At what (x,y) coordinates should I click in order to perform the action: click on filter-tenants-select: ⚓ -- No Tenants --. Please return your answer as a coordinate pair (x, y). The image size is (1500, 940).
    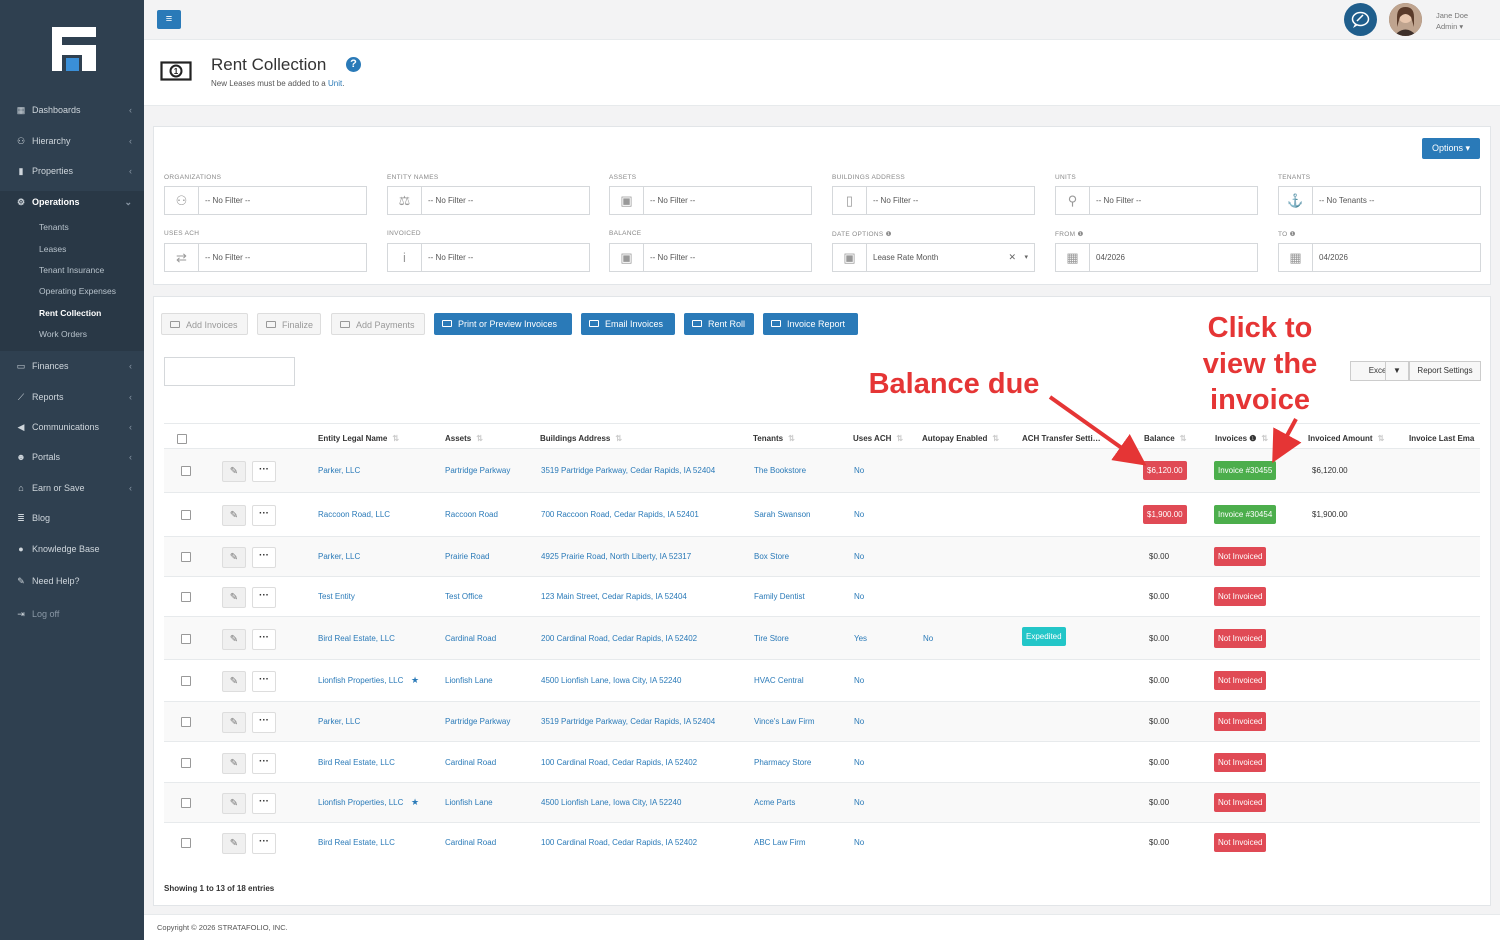
    Looking at the image, I should click on (1379, 200).